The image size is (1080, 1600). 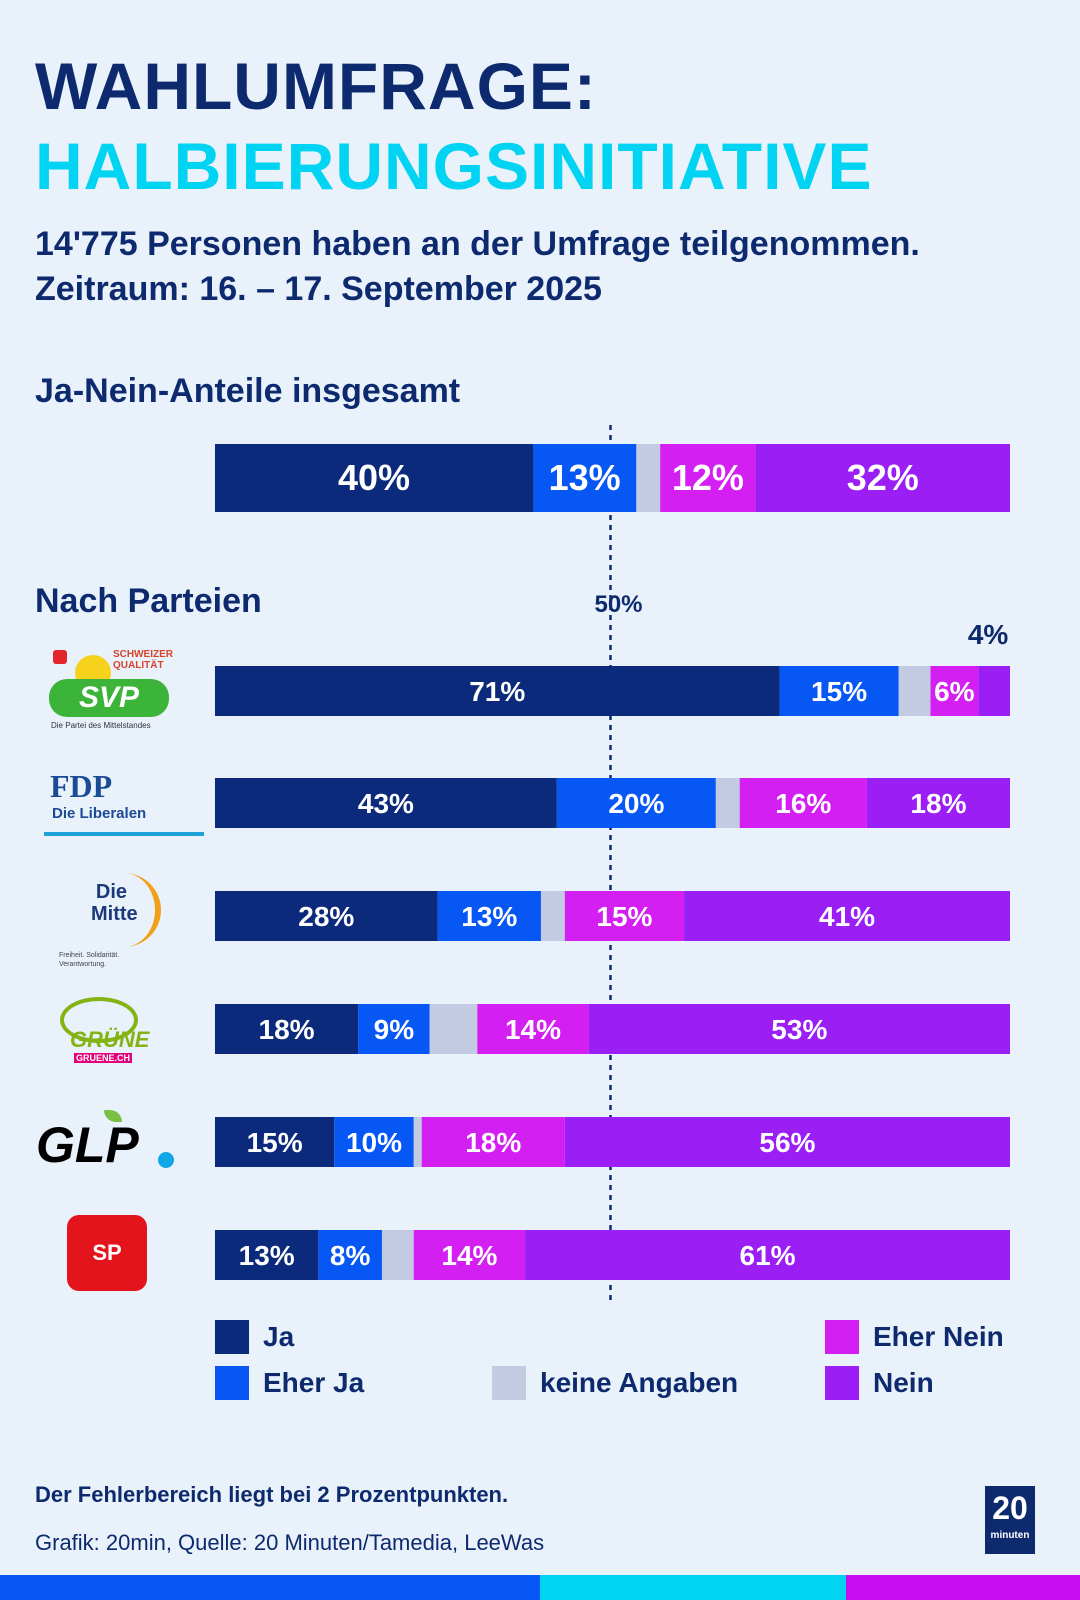 I want to click on reference-line-label: 50%, so click(x=618, y=604).